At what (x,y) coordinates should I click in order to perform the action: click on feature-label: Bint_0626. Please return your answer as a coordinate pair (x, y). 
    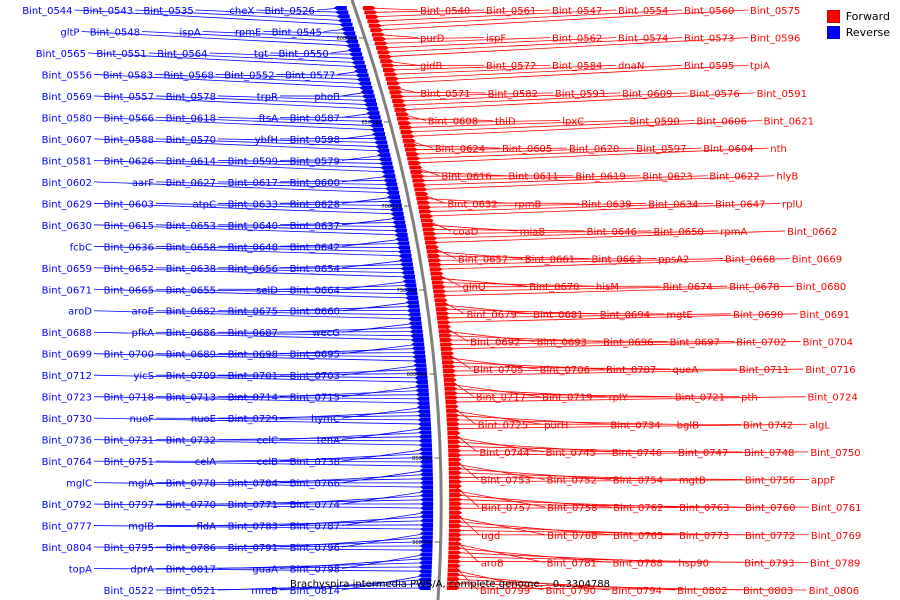
    Looking at the image, I should click on (129, 161).